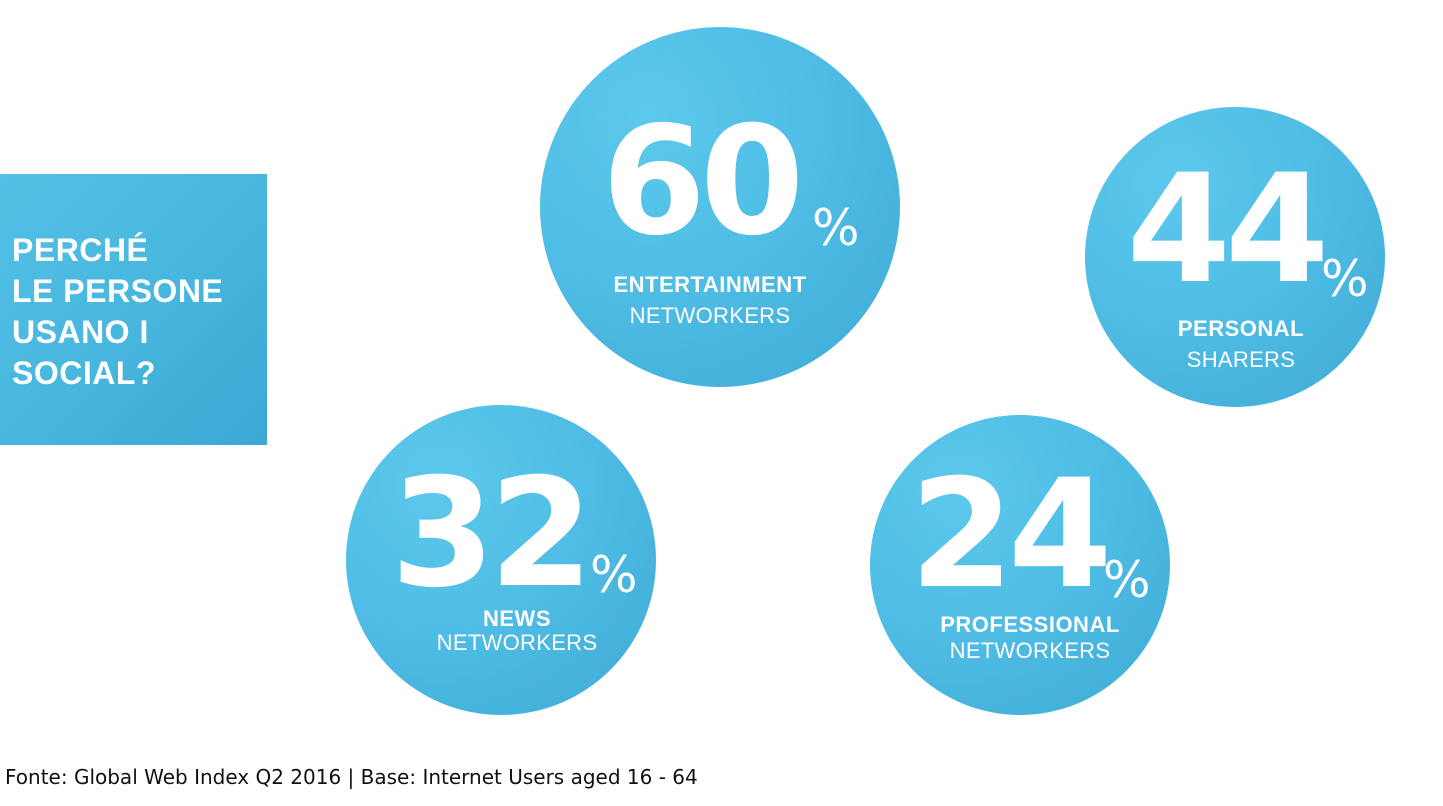 This screenshot has height=806, width=1443. Describe the element at coordinates (517, 618) in the screenshot. I see `stat-label-bold: NEWS` at that location.